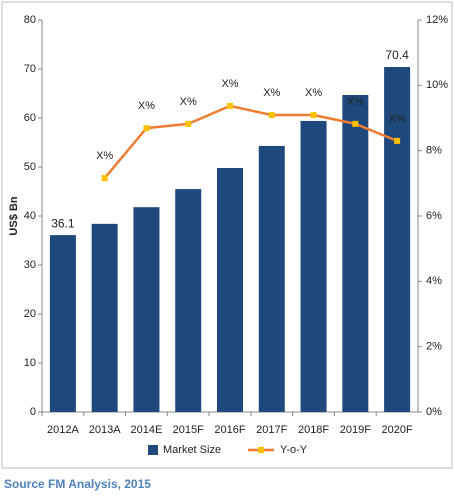  I want to click on y-tick-label: 0, so click(33, 412).